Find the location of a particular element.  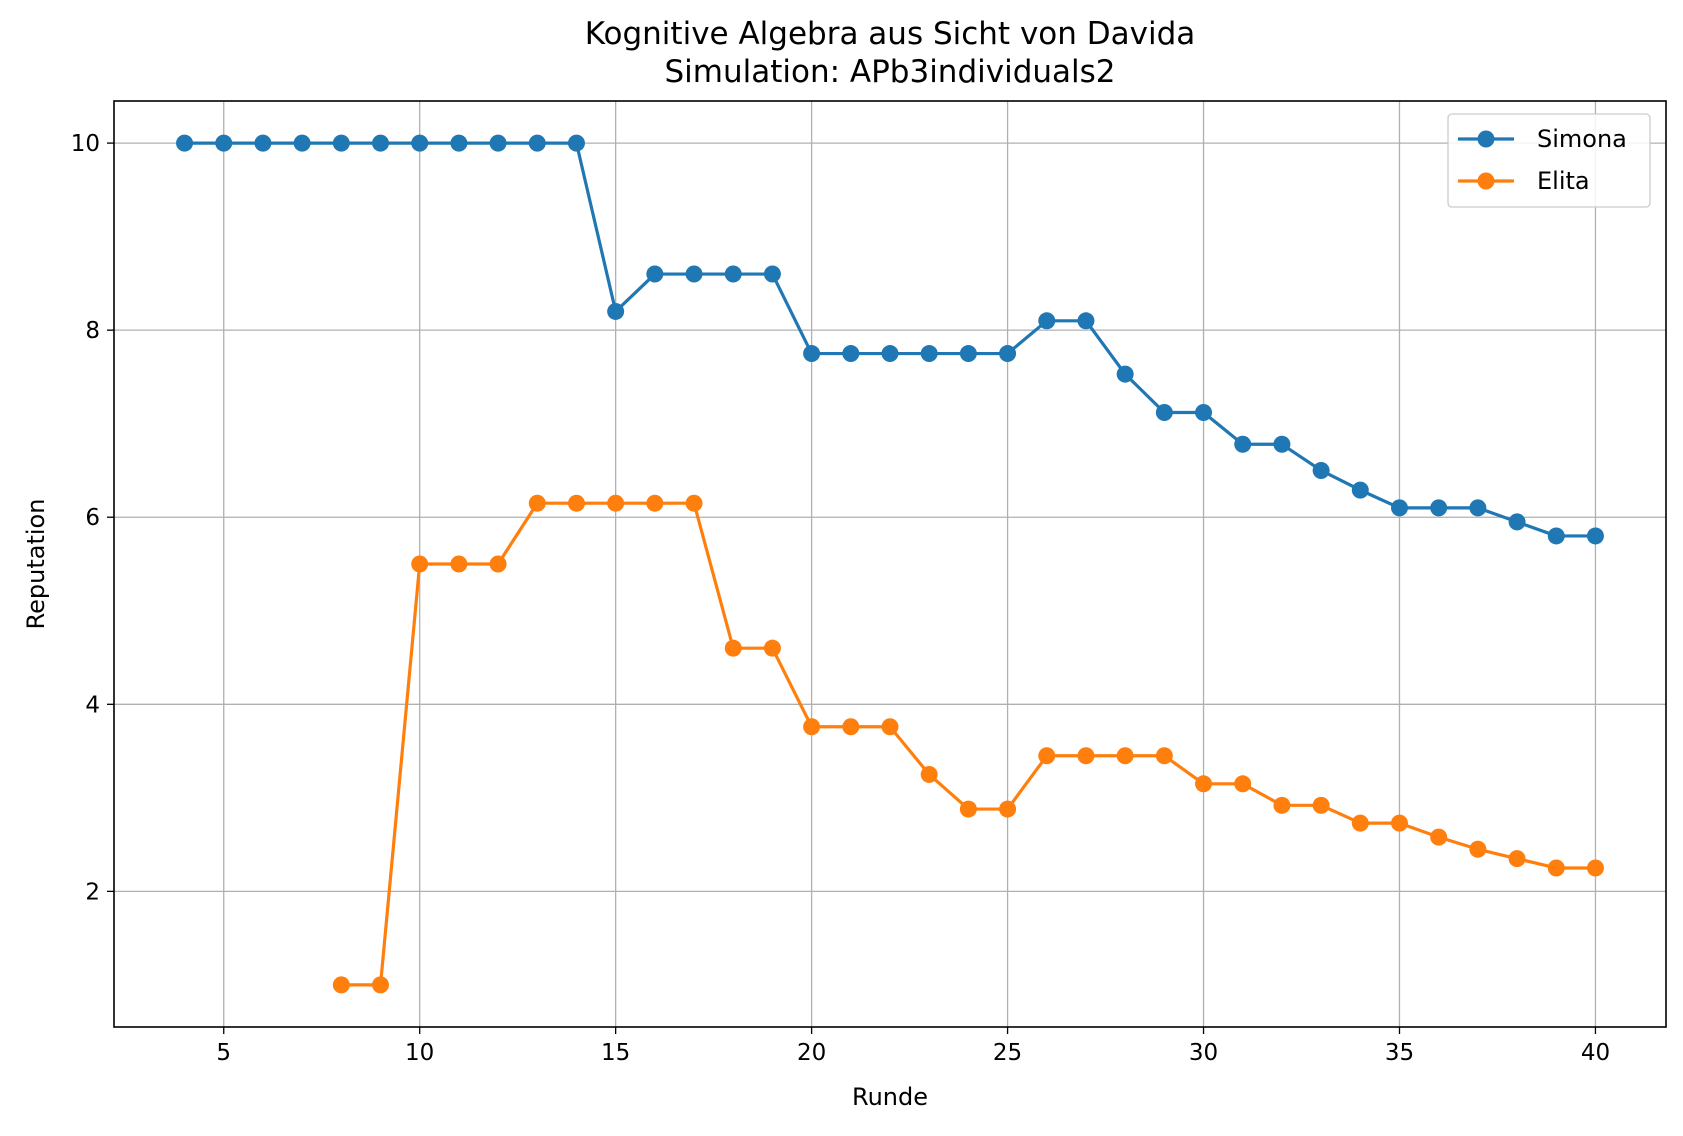

y-tick-label-8: 8 is located at coordinates (92, 331).